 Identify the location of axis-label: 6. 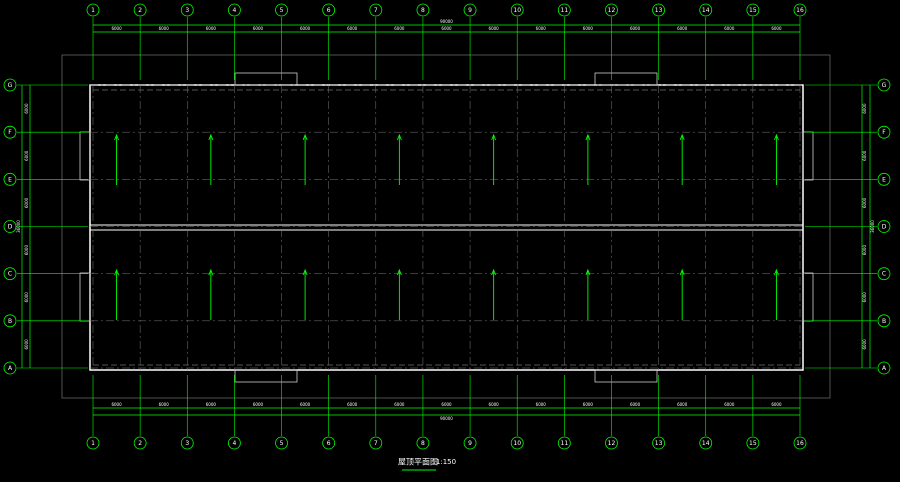
(329, 443).